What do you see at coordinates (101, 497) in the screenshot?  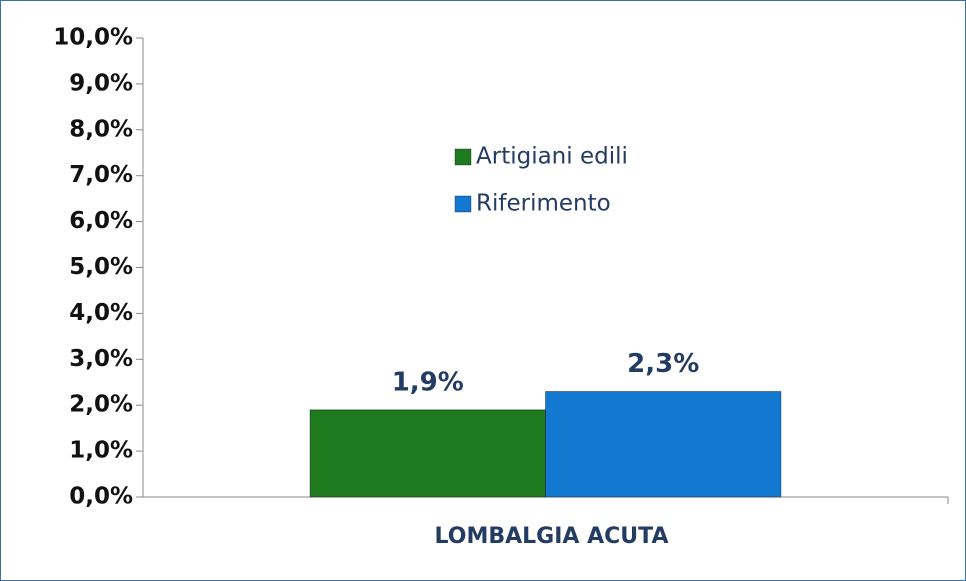 I see `y-tick-label: 0,0%` at bounding box center [101, 497].